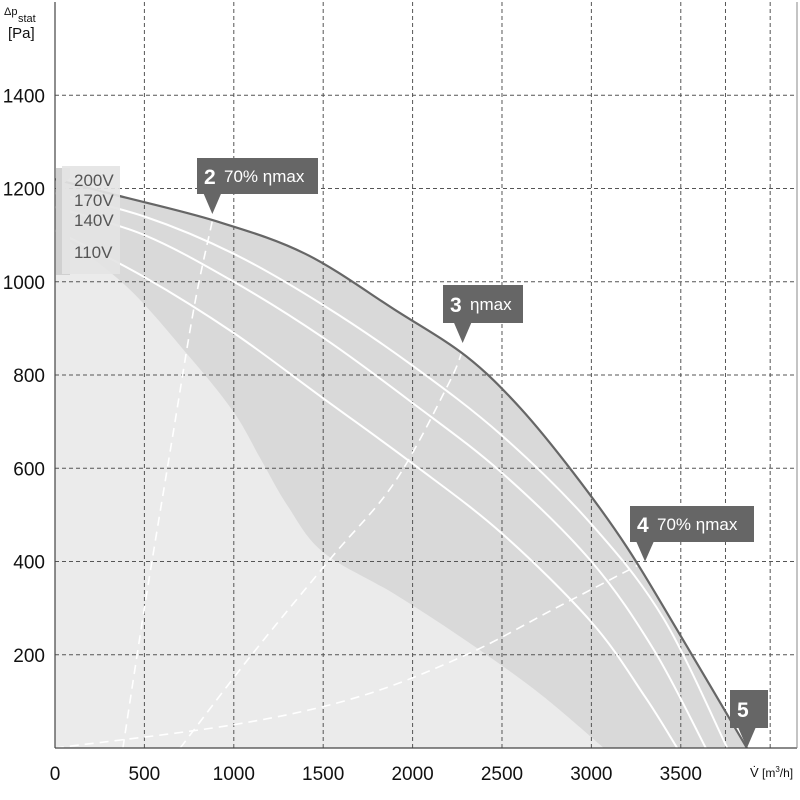 The width and height of the screenshot is (800, 800). What do you see at coordinates (27, 19) in the screenshot?
I see `y-axis-label-sub: stat` at bounding box center [27, 19].